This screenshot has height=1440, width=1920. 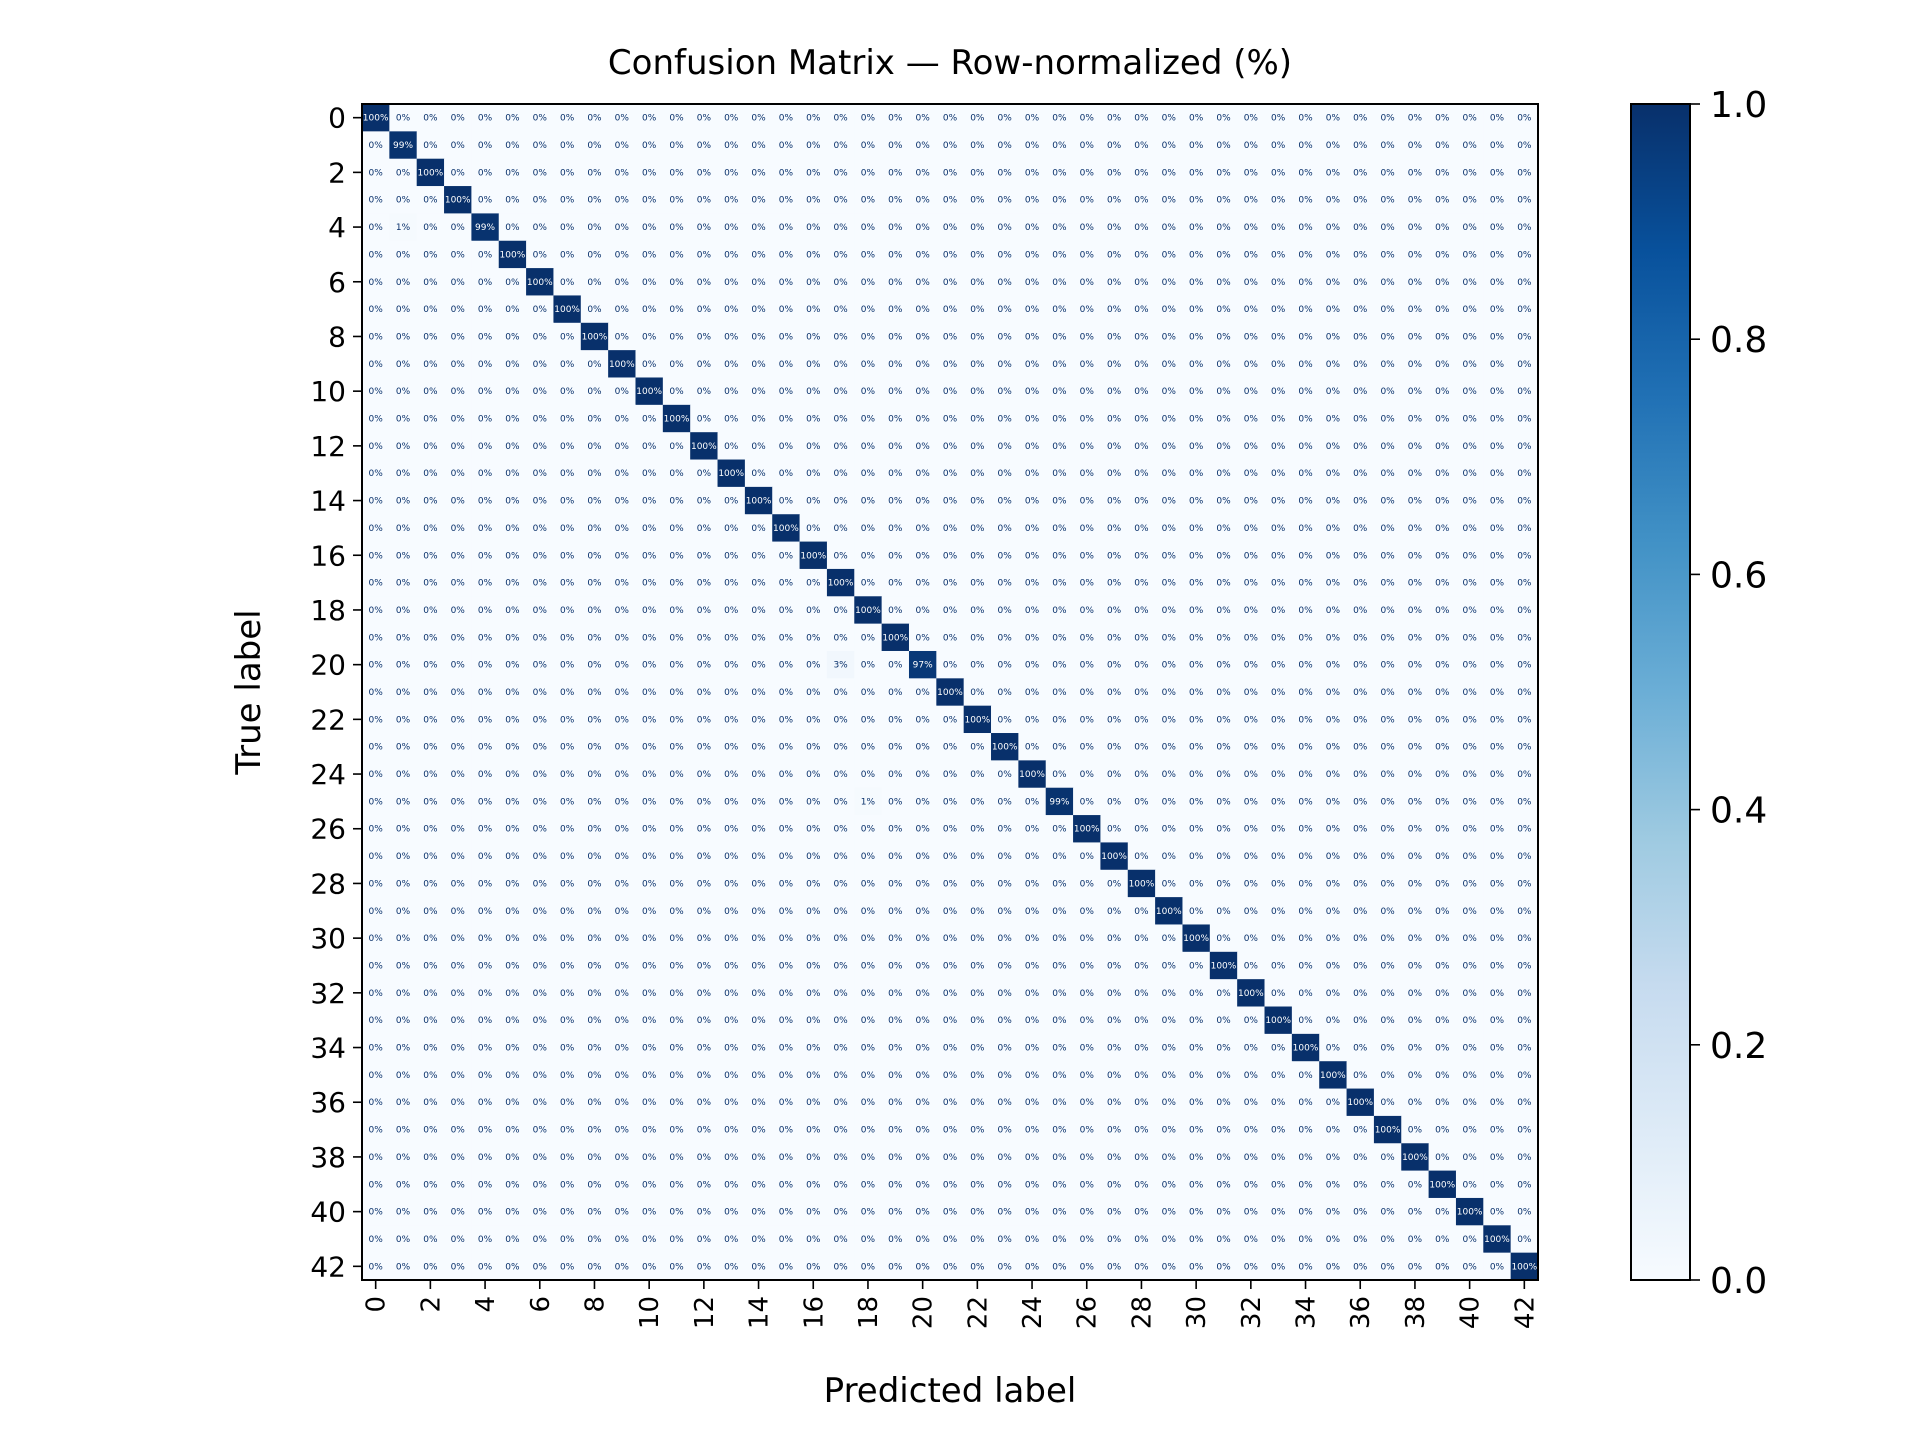 What do you see at coordinates (328, 1212) in the screenshot?
I see `y-tick-label: 40` at bounding box center [328, 1212].